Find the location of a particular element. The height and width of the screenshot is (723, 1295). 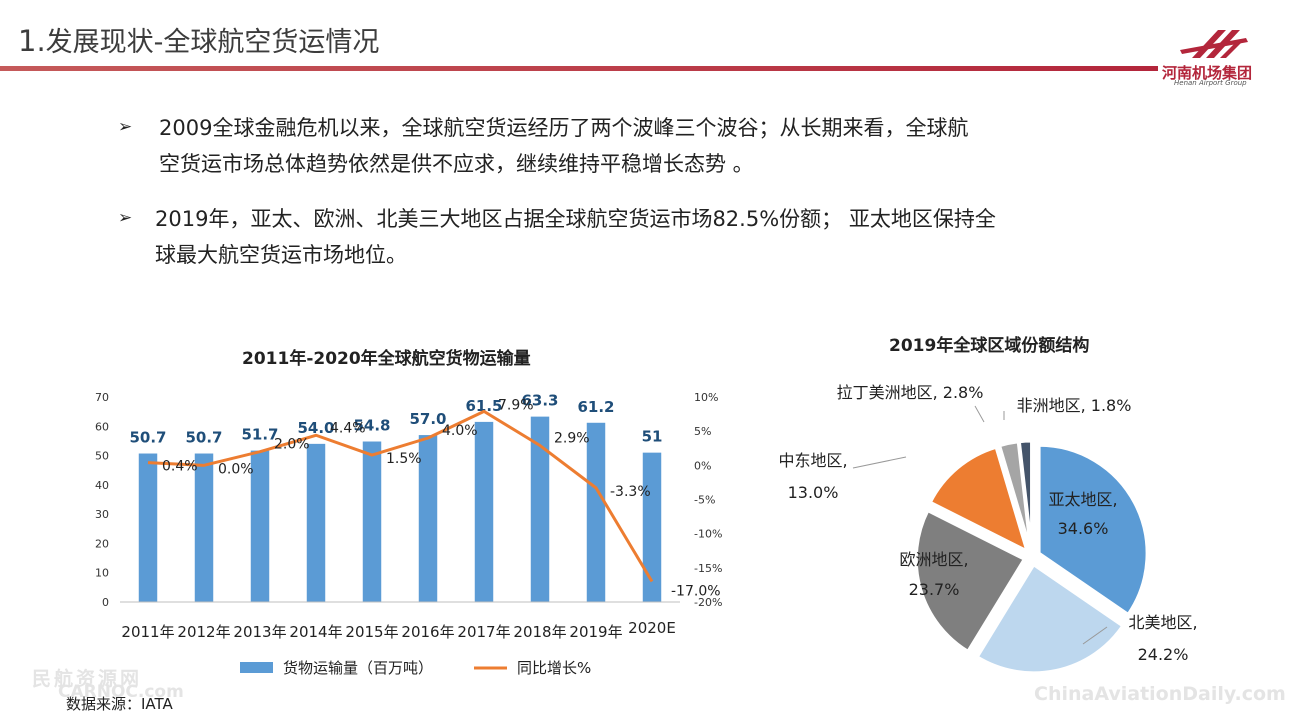

pie-slice-name: 亚太地区, is located at coordinates (1082, 499).